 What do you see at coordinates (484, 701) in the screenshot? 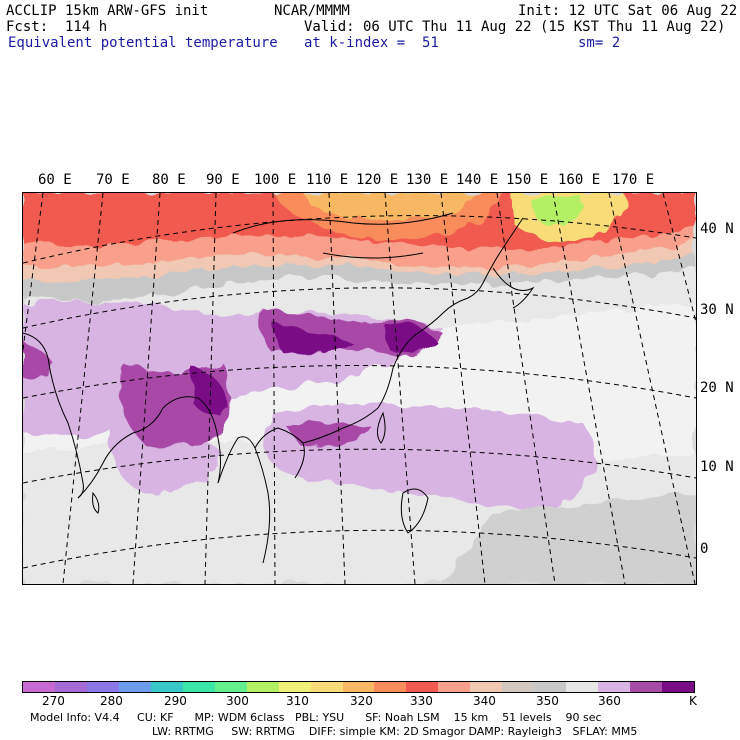
I see `colorbar-tick-label: 340` at bounding box center [484, 701].